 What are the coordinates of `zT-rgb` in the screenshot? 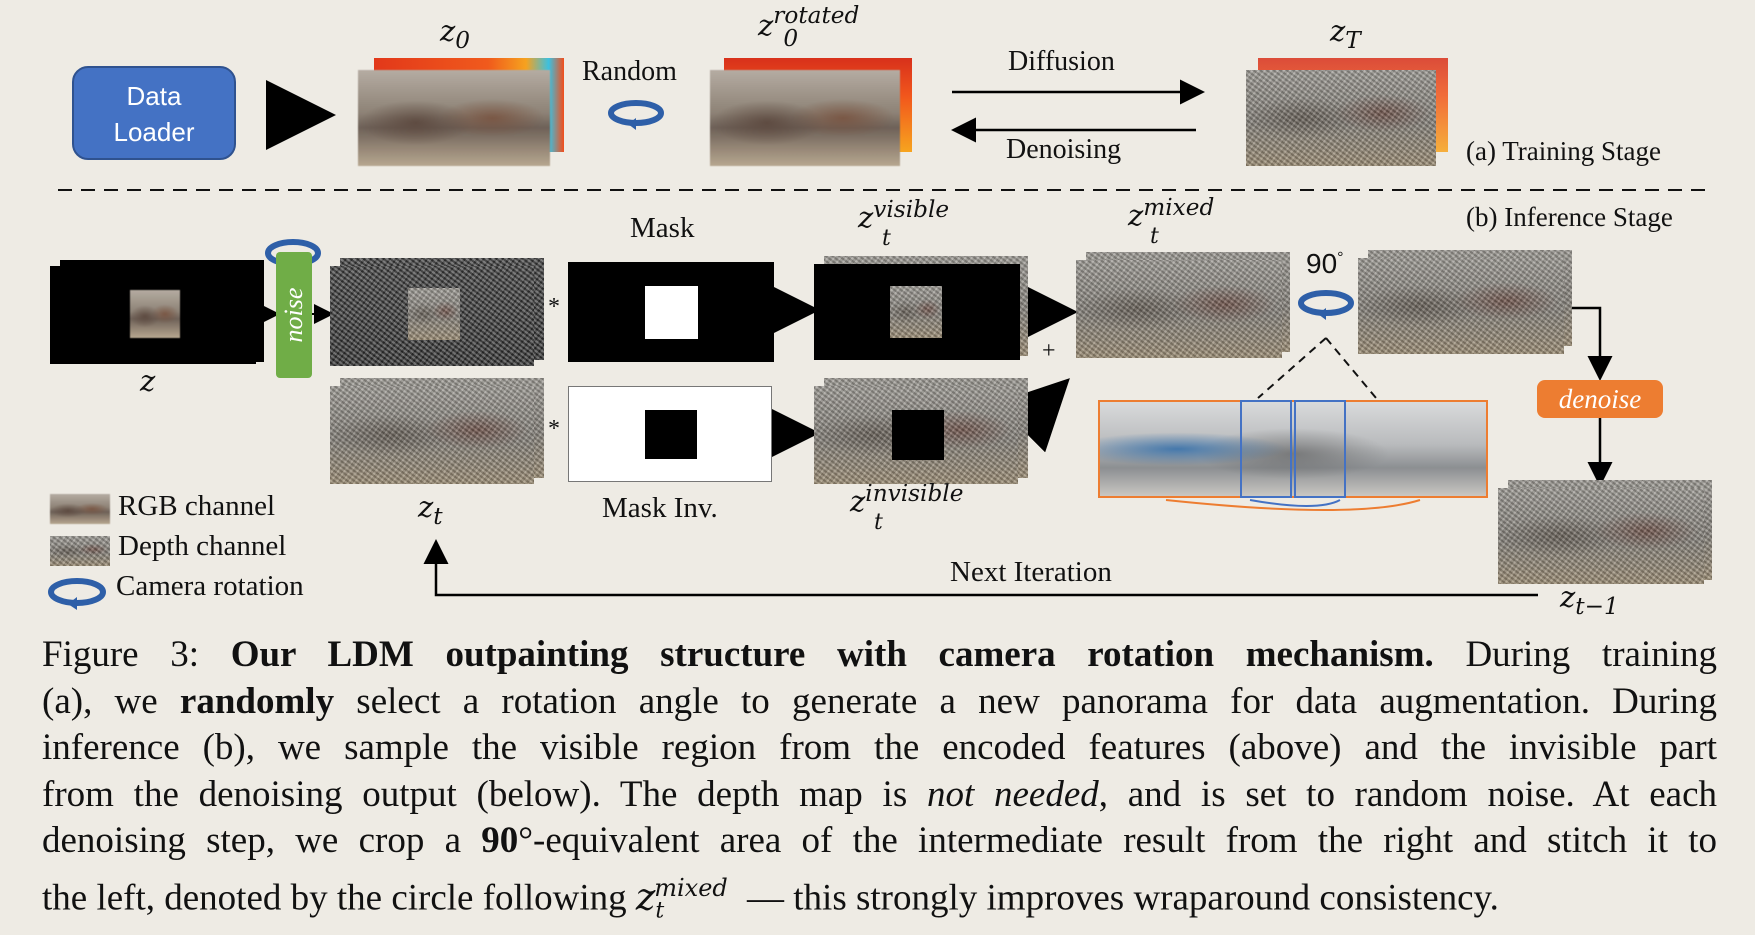 It's located at (1341, 118).